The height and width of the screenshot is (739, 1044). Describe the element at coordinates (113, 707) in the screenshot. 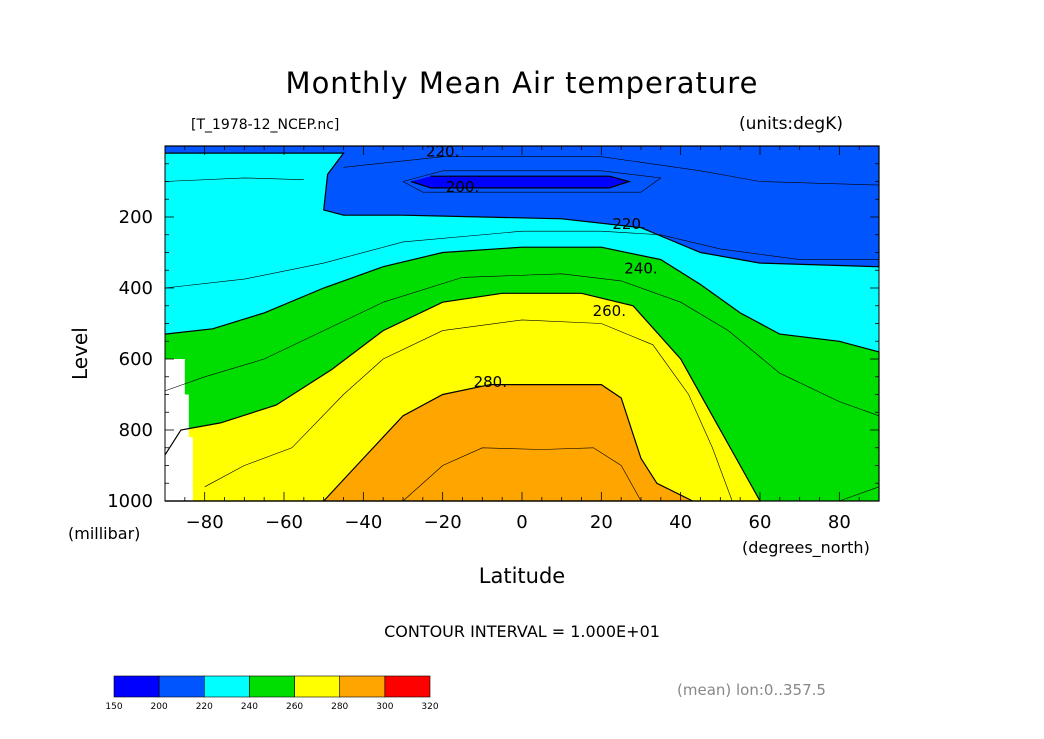

I see `colorbar-label: 150` at that location.